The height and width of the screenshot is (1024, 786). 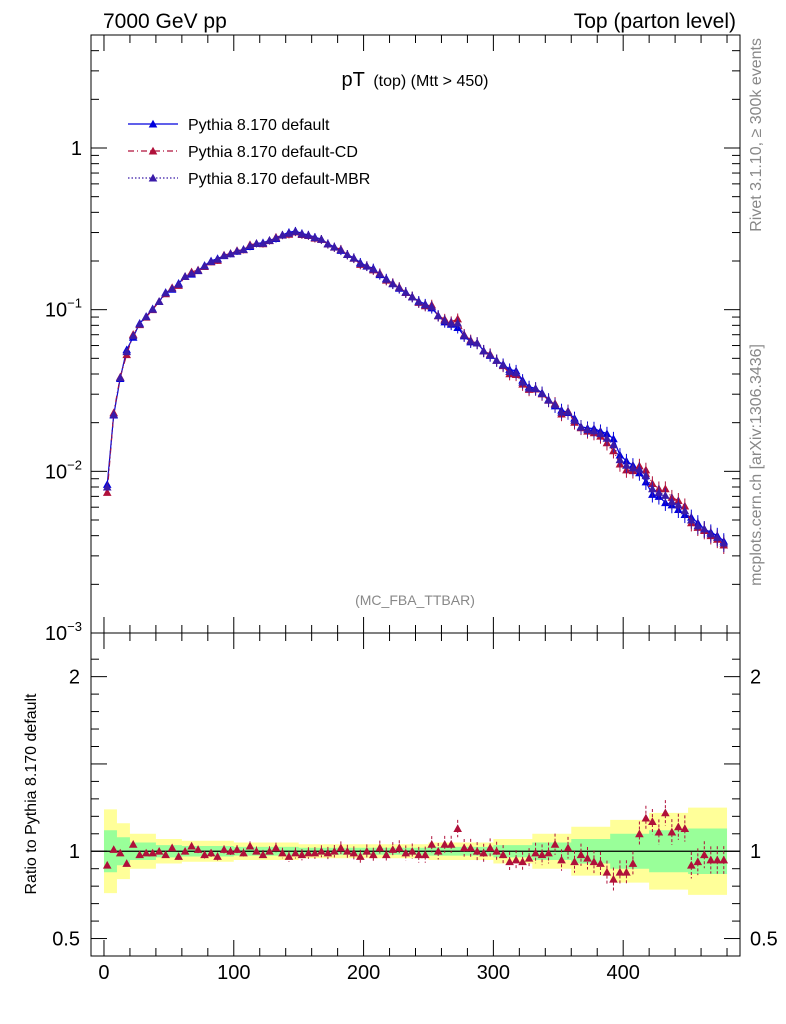 What do you see at coordinates (363, 973) in the screenshot?
I see `x-tick-label: 200` at bounding box center [363, 973].